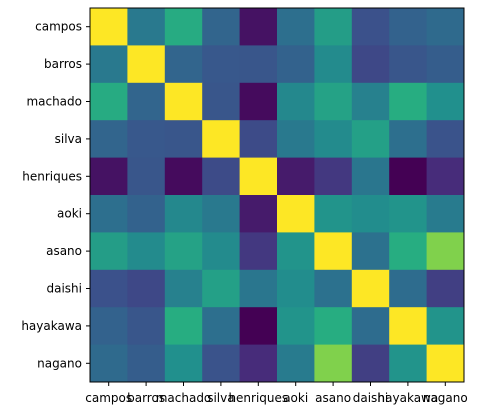 Image resolution: width=477 pixels, height=413 pixels. I want to click on heatmap-cell-barros-hayakawa, so click(408, 64).